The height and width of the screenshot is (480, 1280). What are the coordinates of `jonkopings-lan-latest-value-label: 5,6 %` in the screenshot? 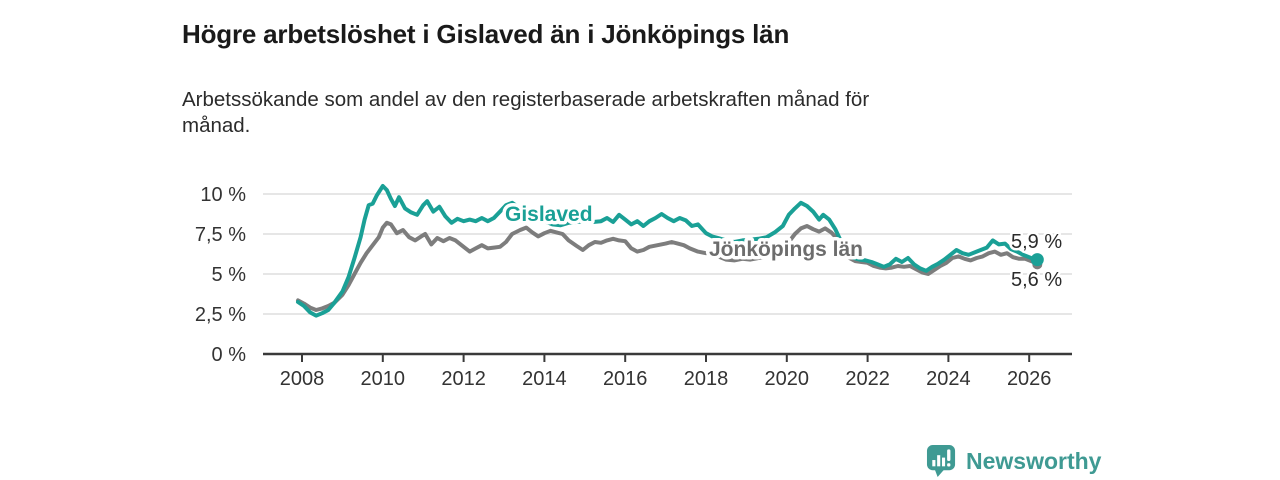 It's located at (1036, 280).